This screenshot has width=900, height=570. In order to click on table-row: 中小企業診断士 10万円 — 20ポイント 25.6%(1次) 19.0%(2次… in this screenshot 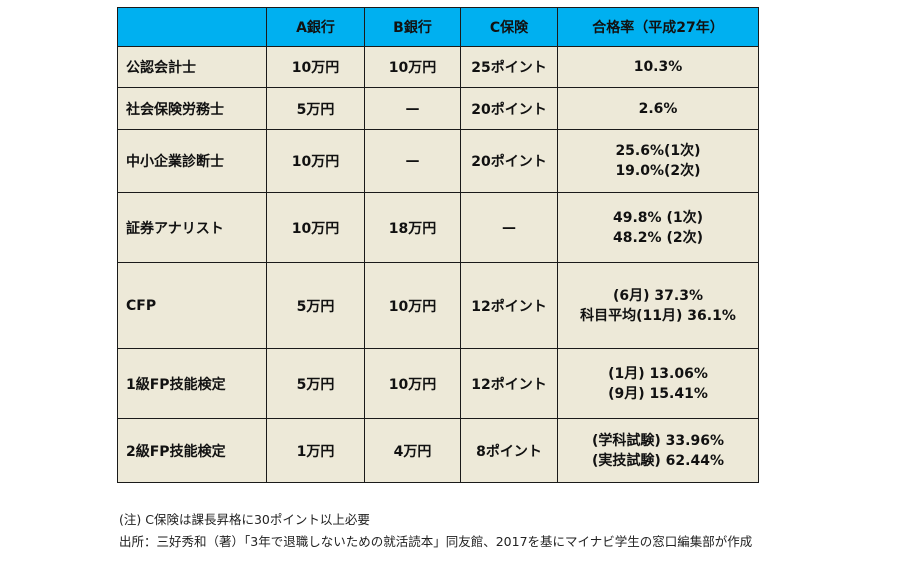, I will do `click(438, 161)`.